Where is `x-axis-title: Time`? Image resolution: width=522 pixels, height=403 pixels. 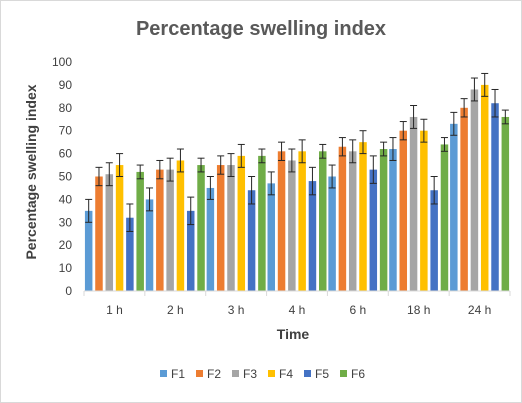 x-axis-title: Time is located at coordinates (293, 334).